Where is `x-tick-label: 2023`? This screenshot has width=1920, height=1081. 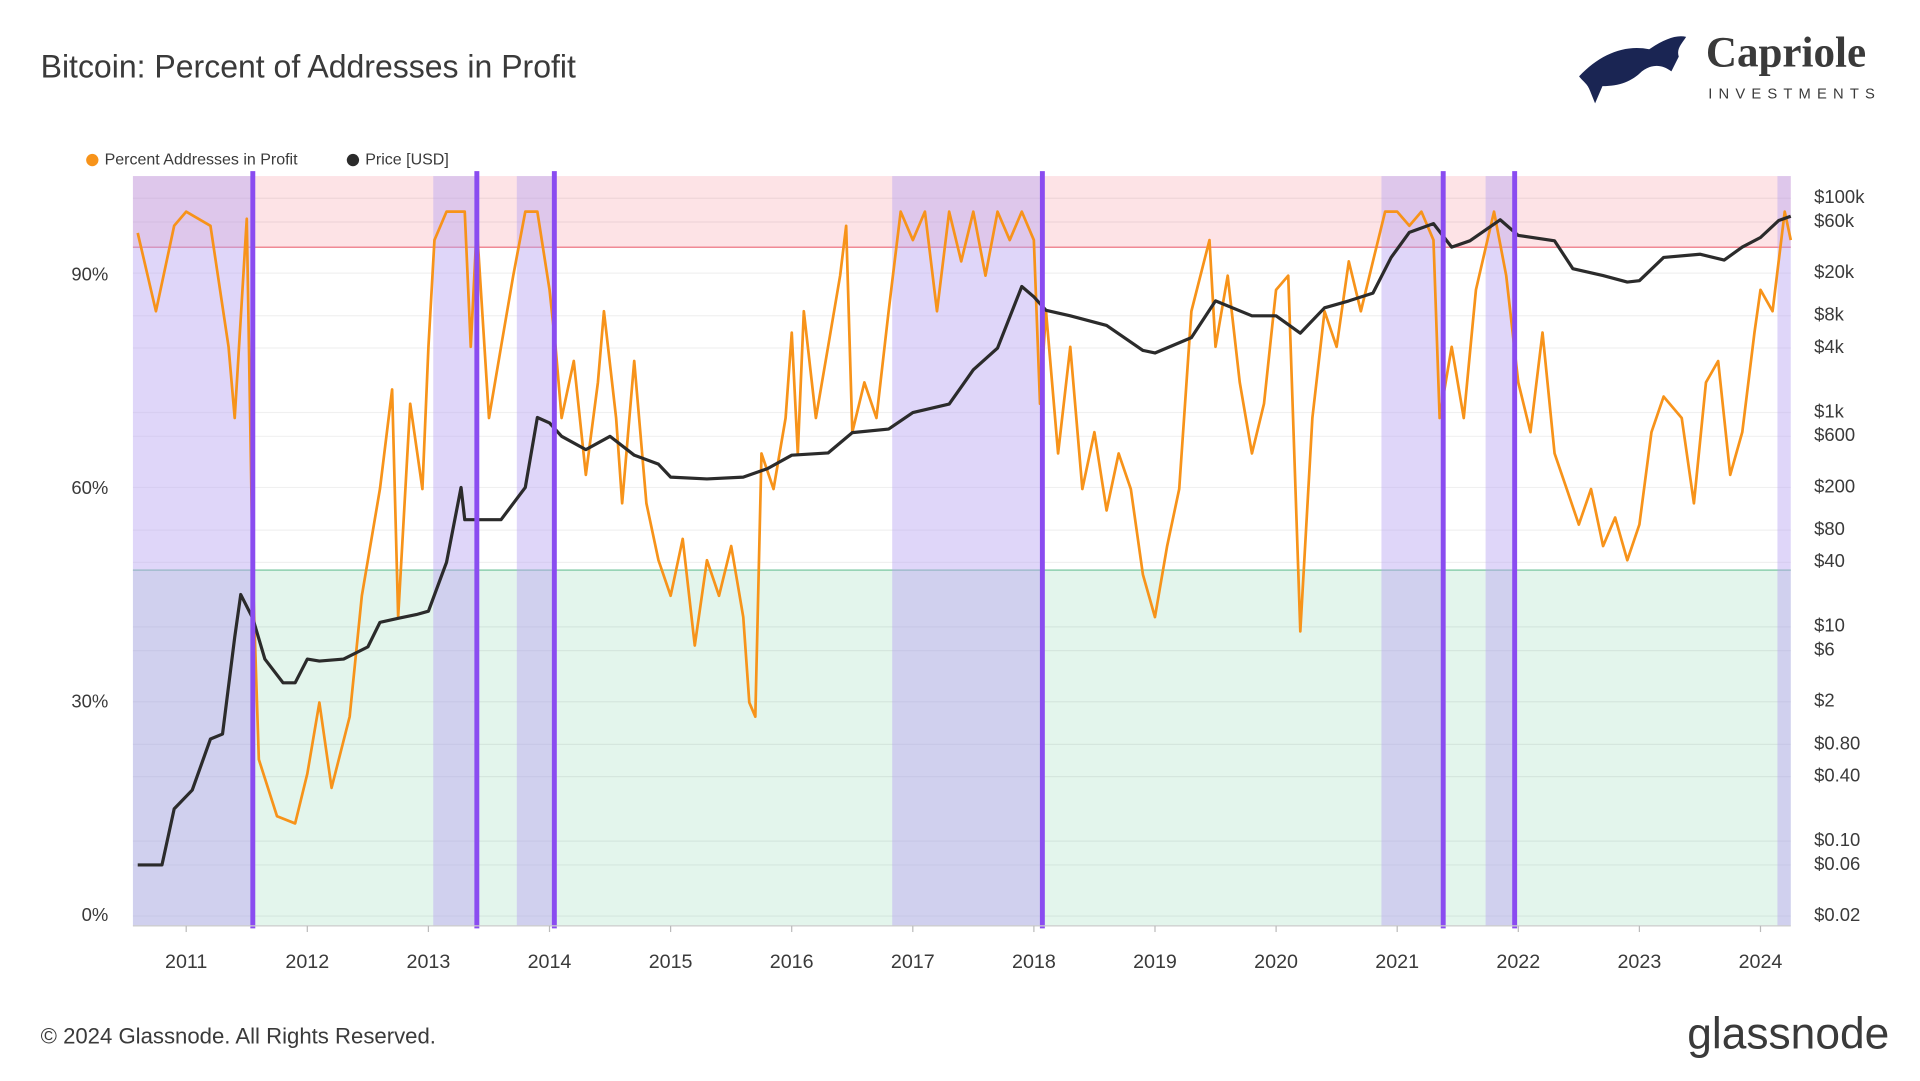
x-tick-label: 2023 is located at coordinates (1639, 962).